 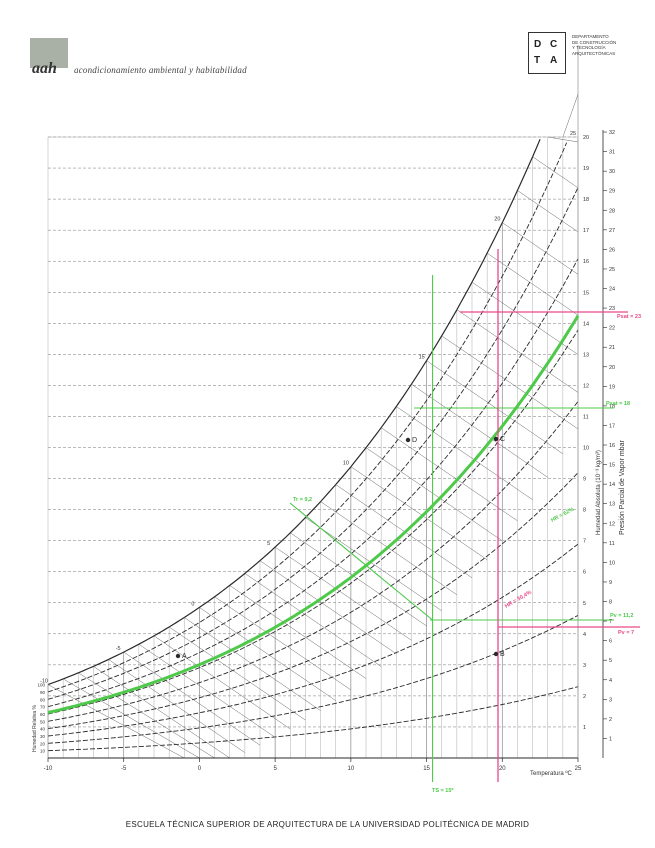 What do you see at coordinates (346, 464) in the screenshot?
I see `wet-bulb-label: 10` at bounding box center [346, 464].